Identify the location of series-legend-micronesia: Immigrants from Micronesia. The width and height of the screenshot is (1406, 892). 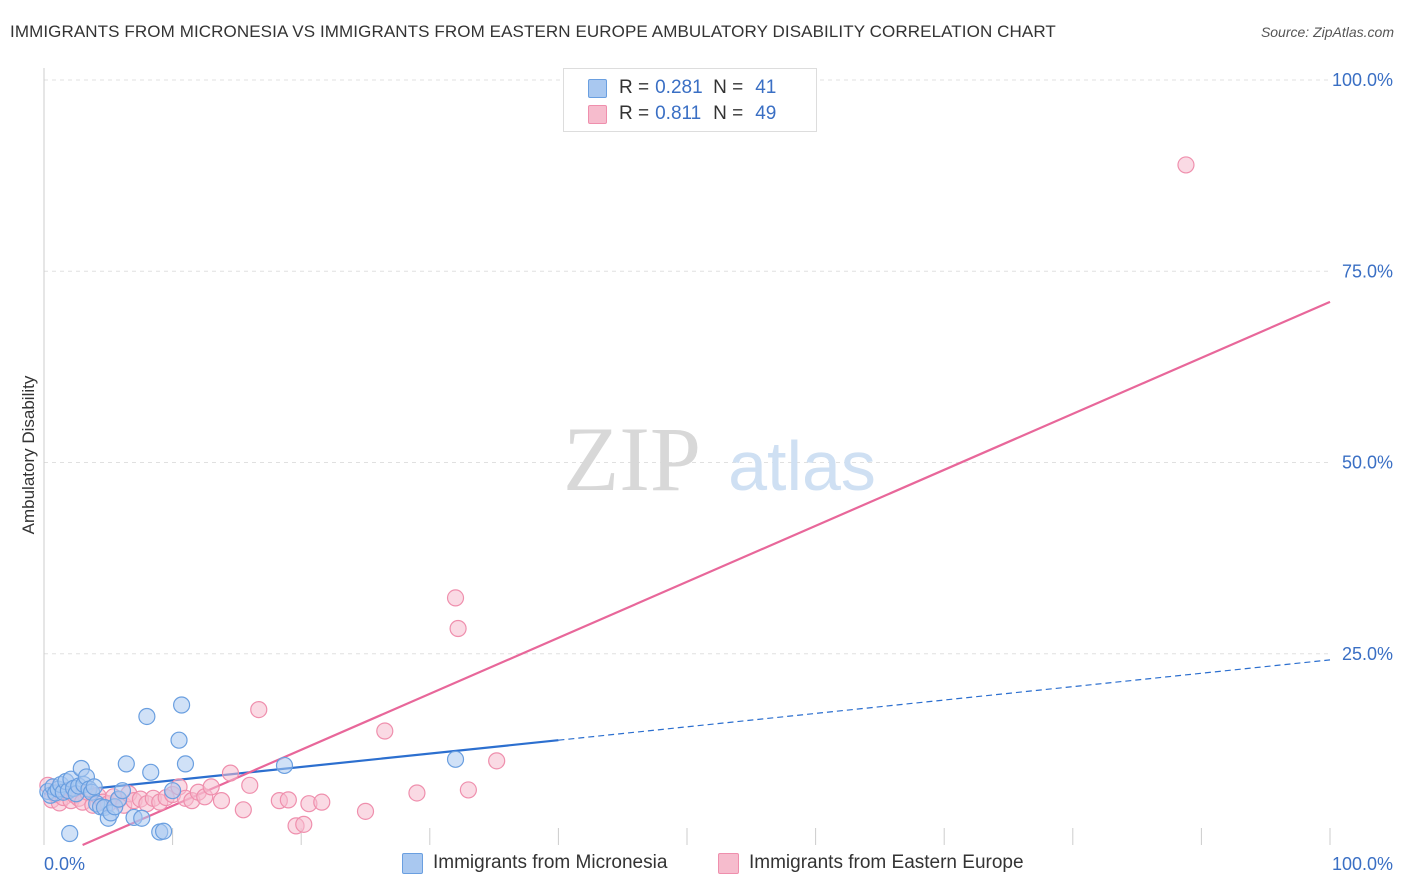
(534, 863).